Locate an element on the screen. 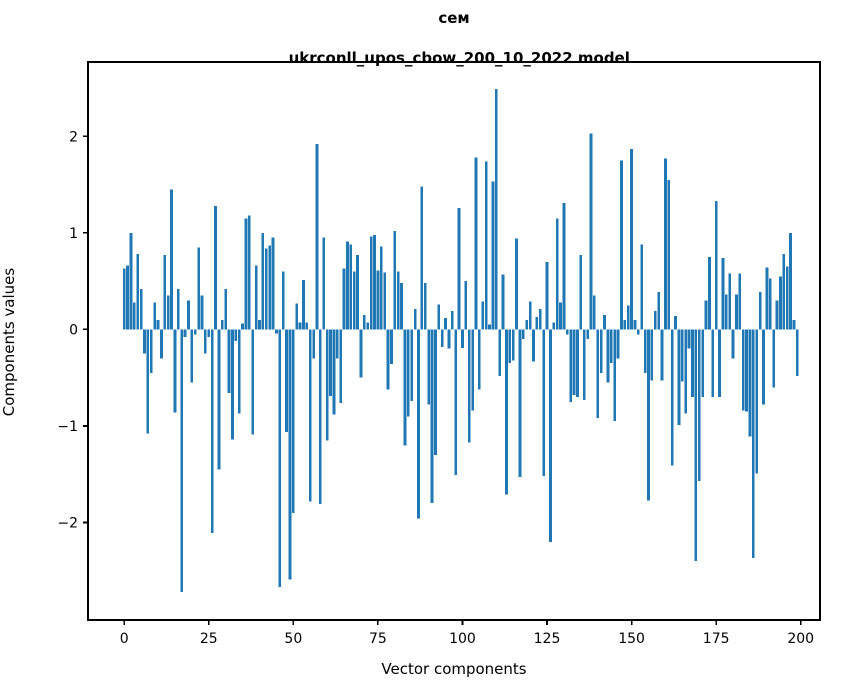 The height and width of the screenshot is (696, 847). x-tick-label: 125 is located at coordinates (547, 639).